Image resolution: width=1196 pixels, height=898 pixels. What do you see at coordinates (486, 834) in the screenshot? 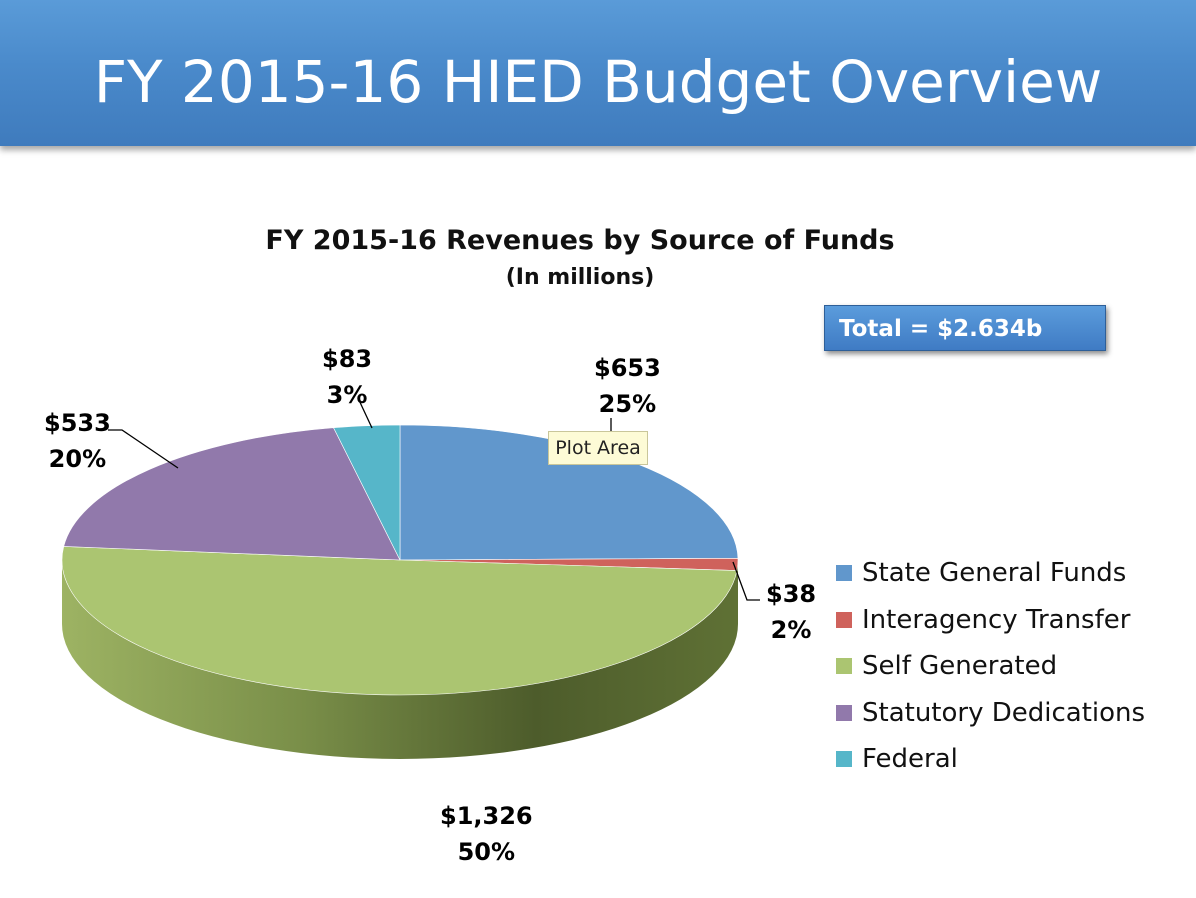
I see `data-label-self-generated: $1,326 50%` at bounding box center [486, 834].